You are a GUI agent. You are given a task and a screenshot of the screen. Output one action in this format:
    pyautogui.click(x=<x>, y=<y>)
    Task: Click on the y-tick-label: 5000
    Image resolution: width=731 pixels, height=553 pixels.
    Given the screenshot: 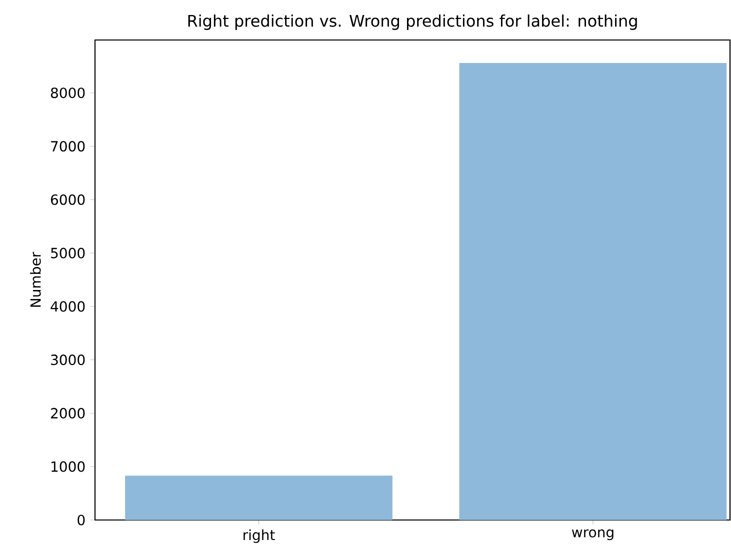 What is the action you would take?
    pyautogui.click(x=68, y=253)
    